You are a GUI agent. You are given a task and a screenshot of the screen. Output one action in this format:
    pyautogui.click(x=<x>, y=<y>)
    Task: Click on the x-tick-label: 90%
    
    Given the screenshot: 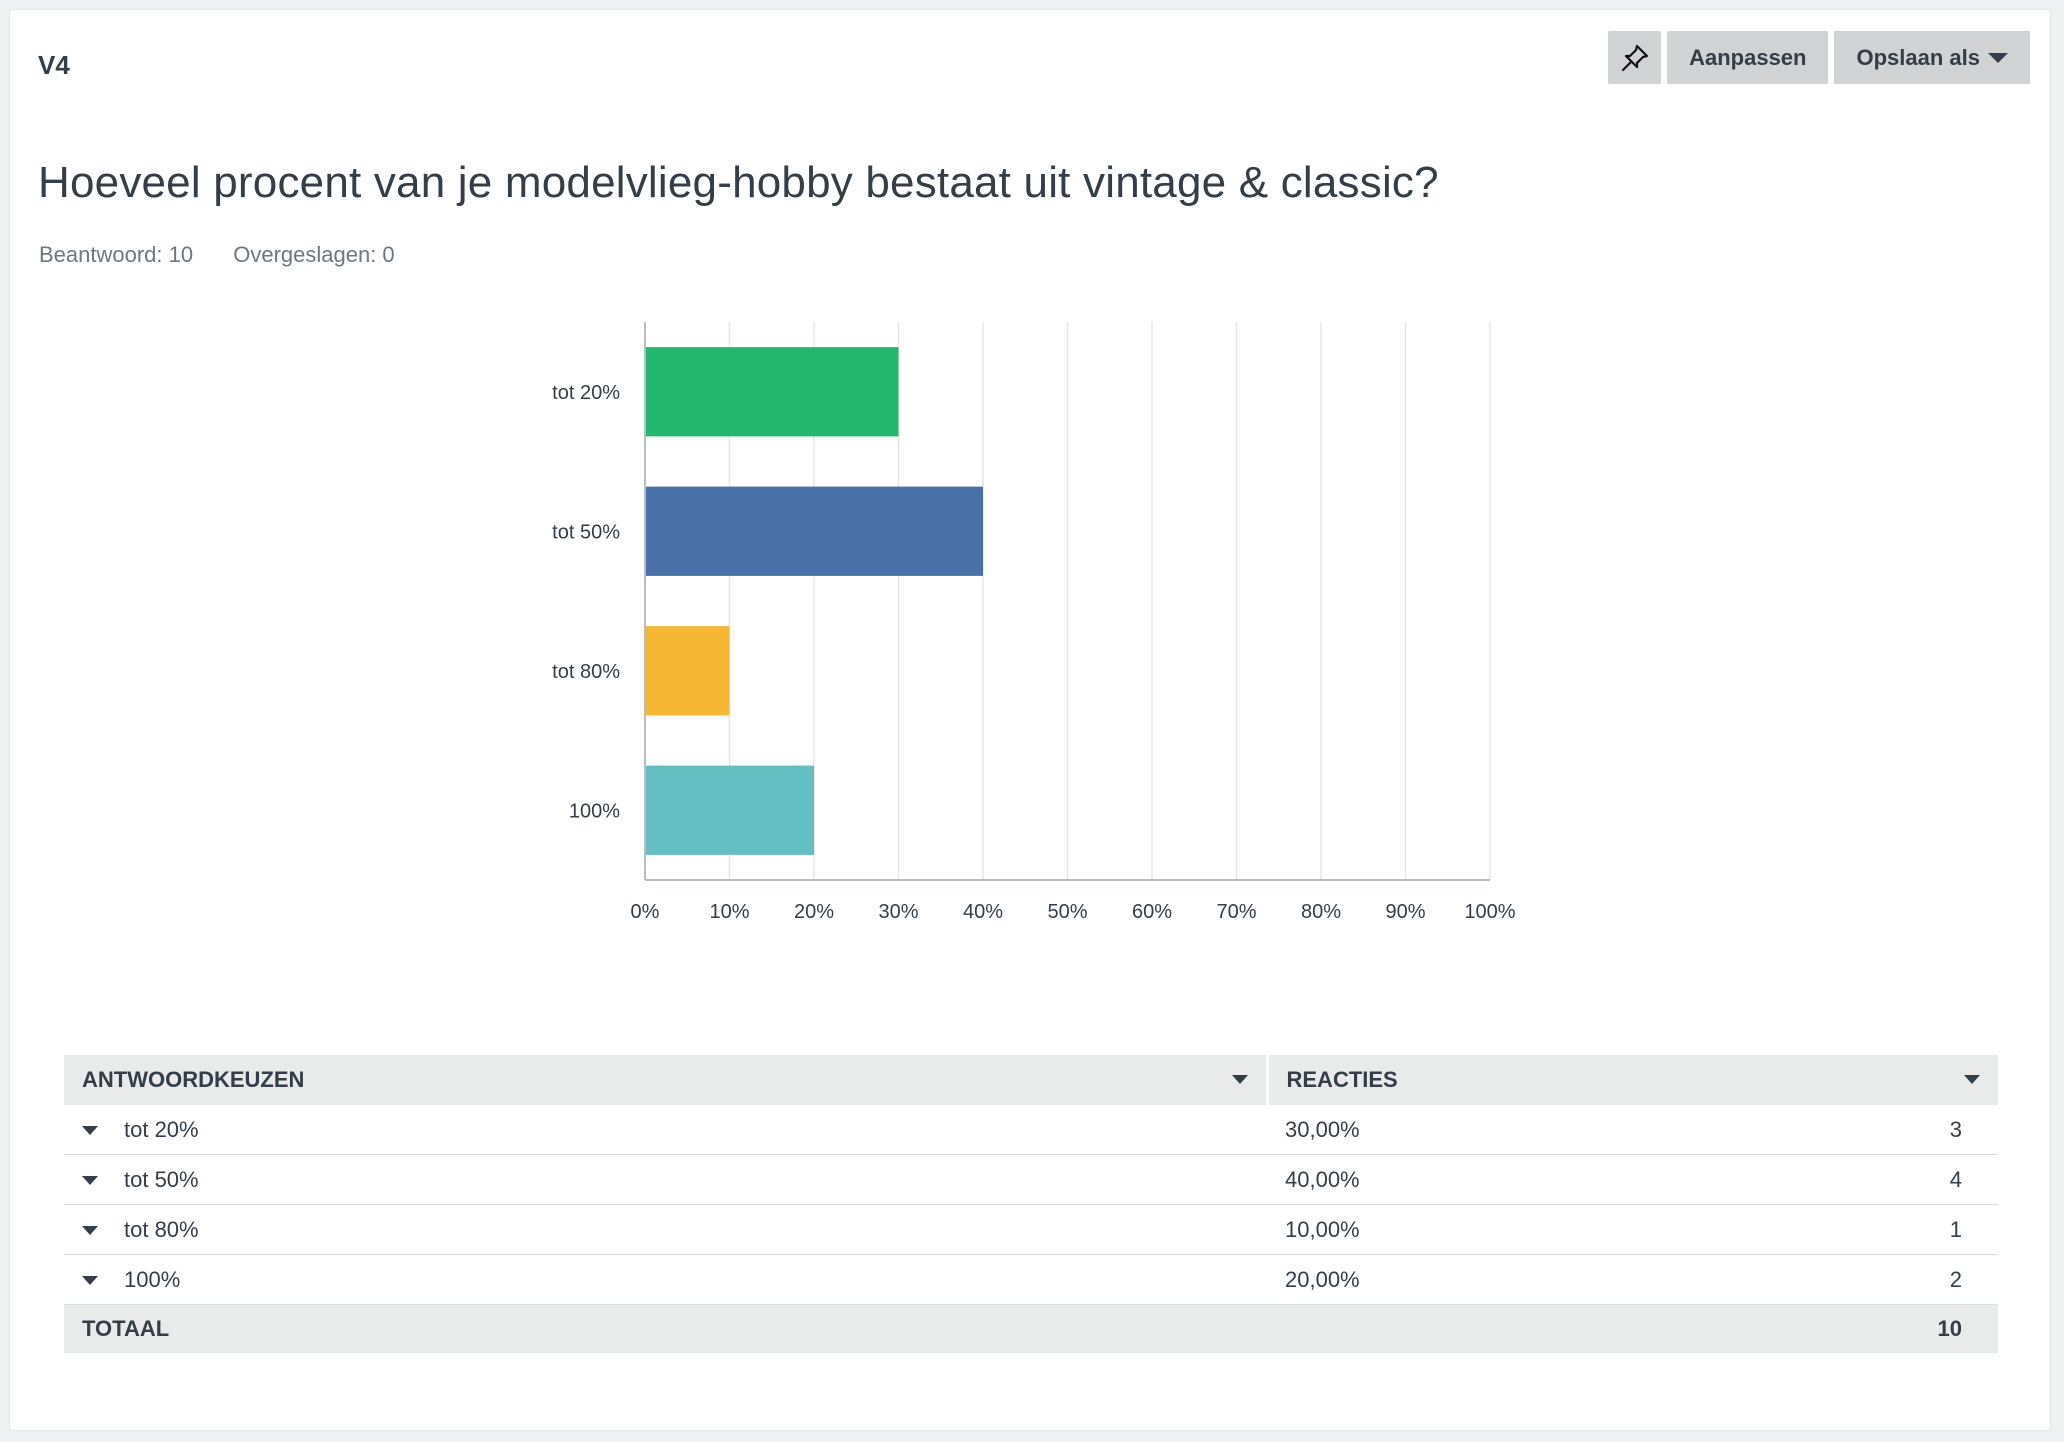 What is the action you would take?
    pyautogui.click(x=1405, y=912)
    